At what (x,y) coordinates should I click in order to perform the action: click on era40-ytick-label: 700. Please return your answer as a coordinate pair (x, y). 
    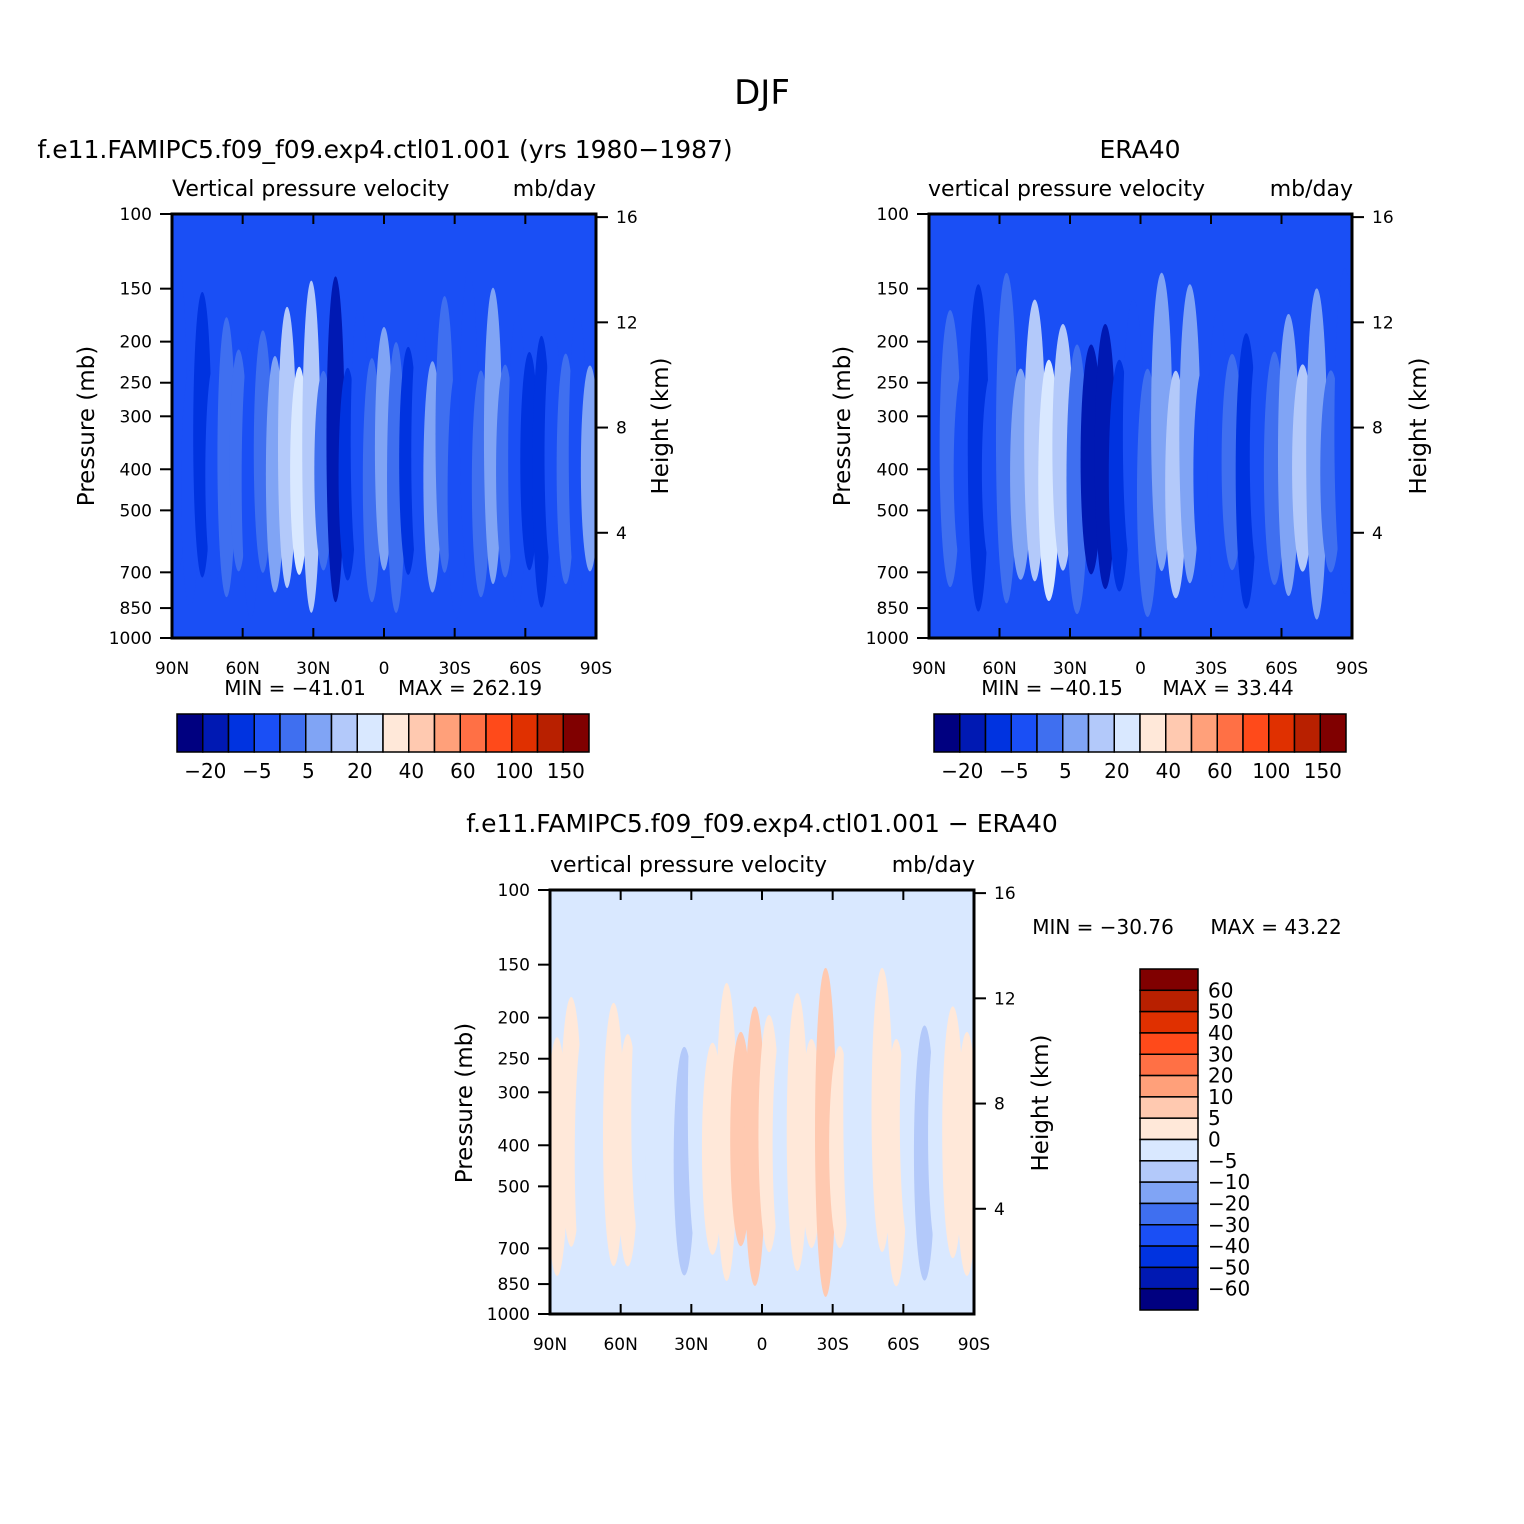
    Looking at the image, I should click on (893, 573).